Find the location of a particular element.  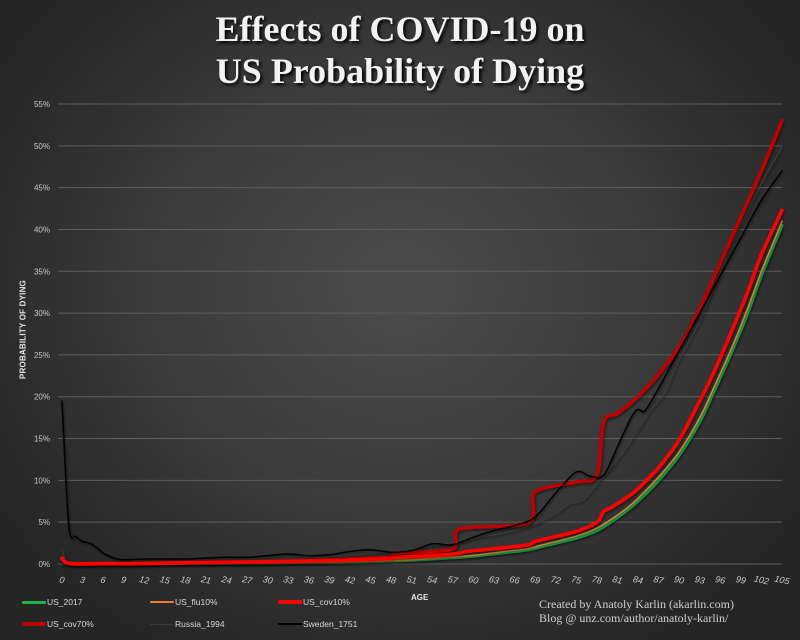

x-tick-label: 48 is located at coordinates (391, 580).